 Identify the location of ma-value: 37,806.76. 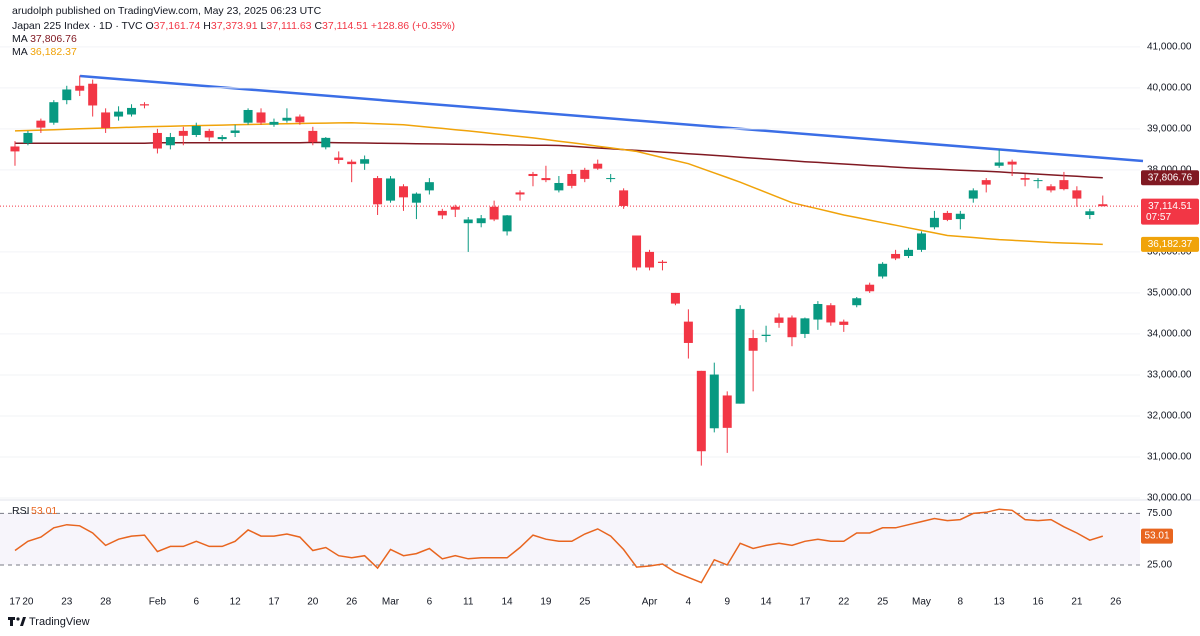
(53, 39).